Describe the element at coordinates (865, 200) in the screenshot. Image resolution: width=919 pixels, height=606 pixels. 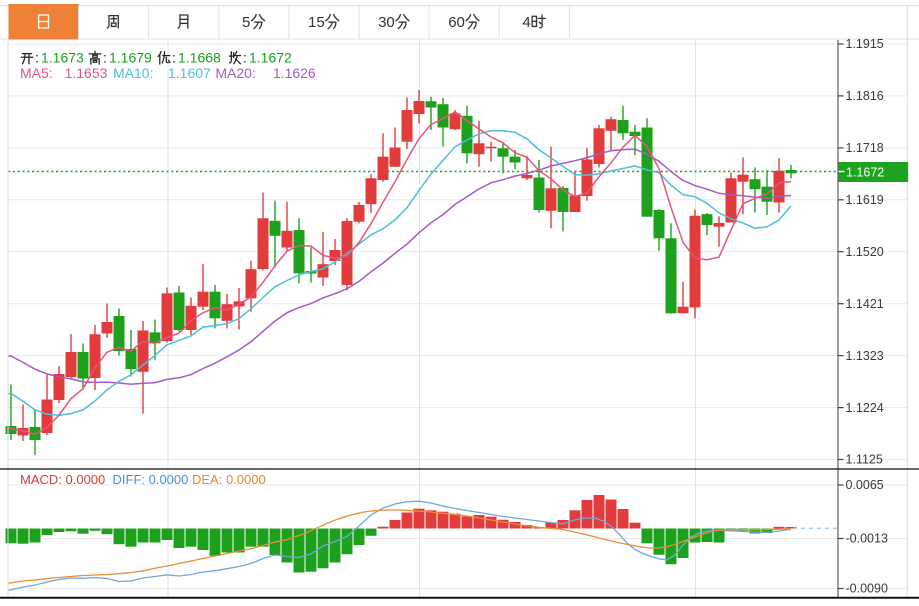
I see `svg-text: 1.1619` at that location.